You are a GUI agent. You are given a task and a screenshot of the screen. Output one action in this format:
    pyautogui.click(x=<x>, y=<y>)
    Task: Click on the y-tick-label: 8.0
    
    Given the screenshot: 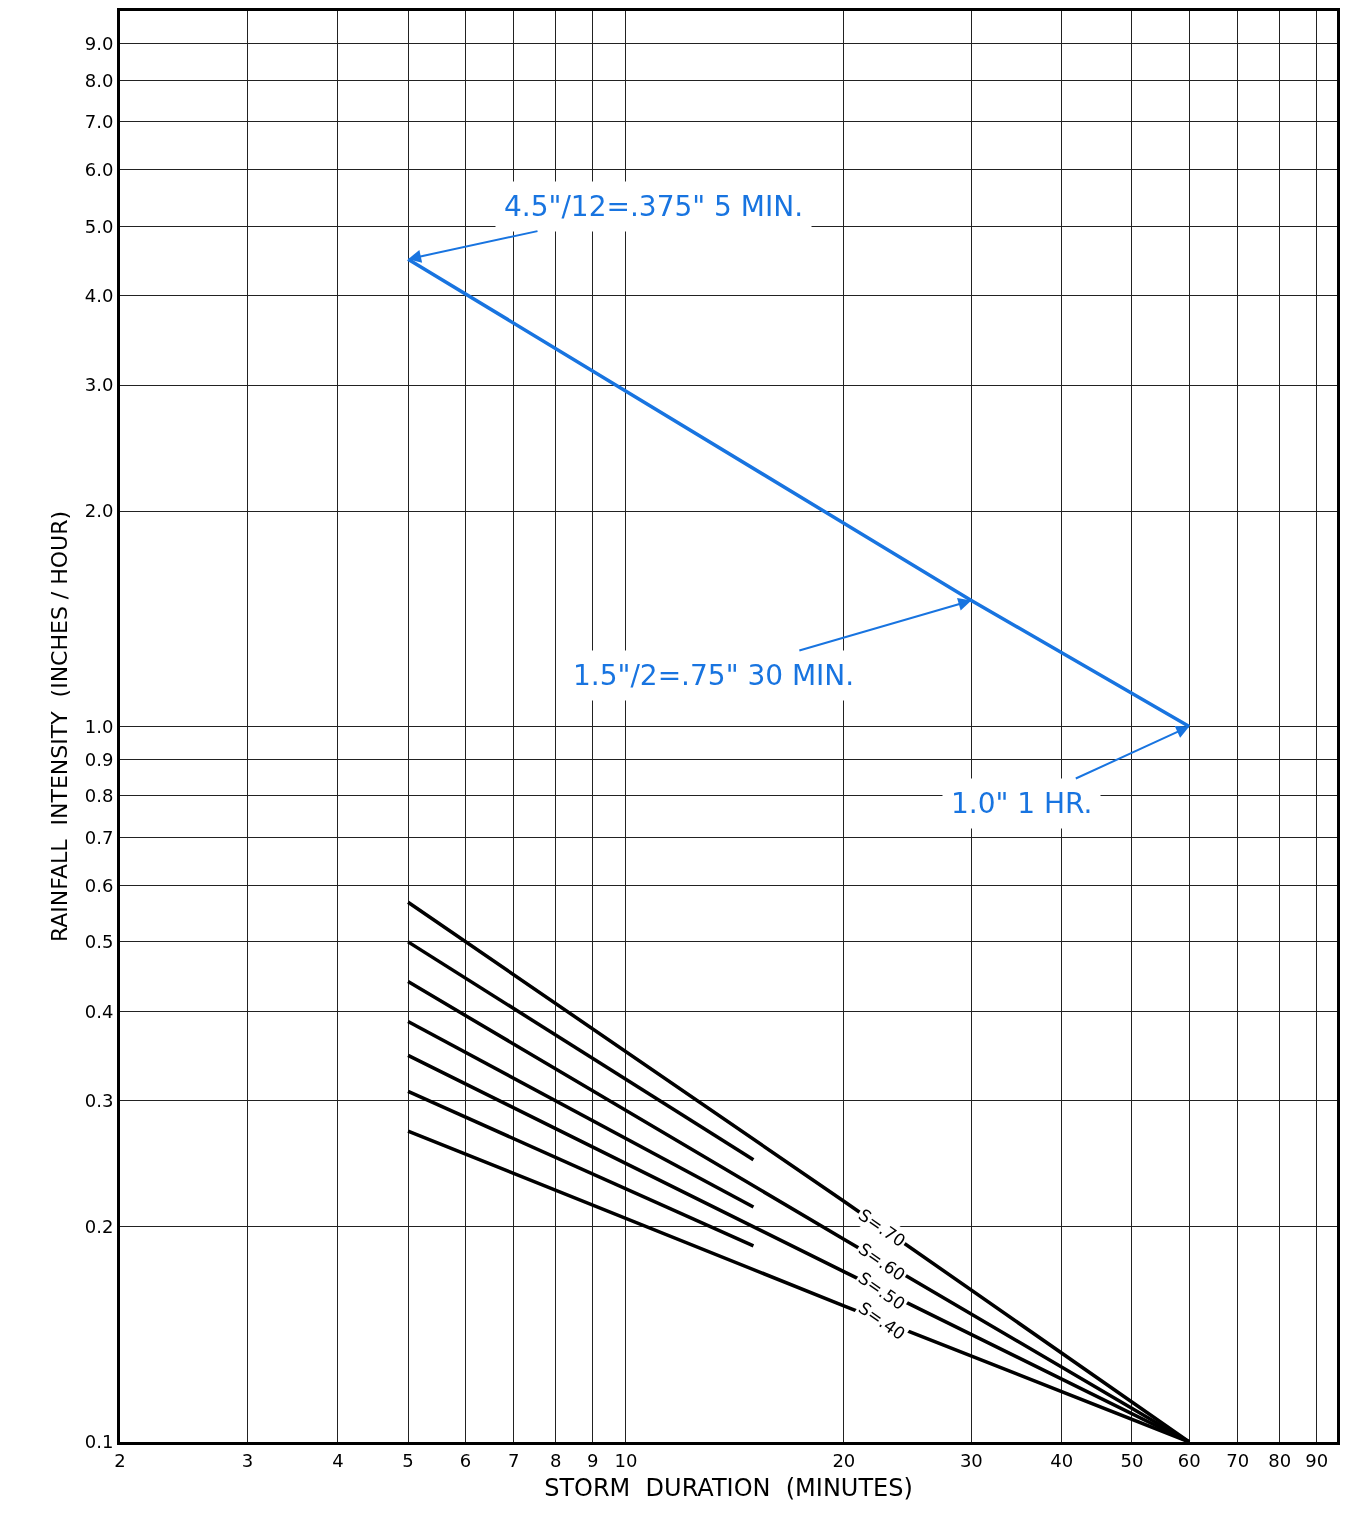 What is the action you would take?
    pyautogui.click(x=99, y=80)
    